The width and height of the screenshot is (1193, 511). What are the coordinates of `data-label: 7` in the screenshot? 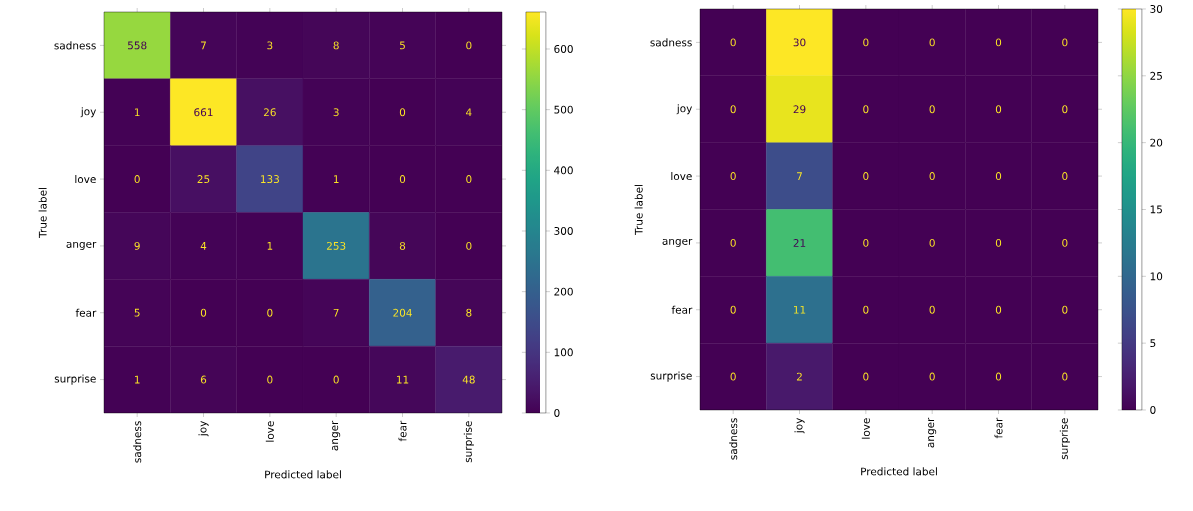 It's located at (336, 312).